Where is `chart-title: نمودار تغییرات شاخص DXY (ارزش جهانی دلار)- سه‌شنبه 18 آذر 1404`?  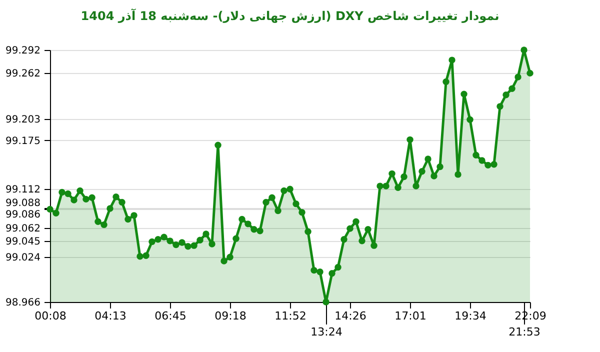
chart-title: نمودار تغییرات شاخص DXY (ارزش جهانی دلار)- سه‌شنبه 18 آذر 1404 is located at coordinates (290, 15).